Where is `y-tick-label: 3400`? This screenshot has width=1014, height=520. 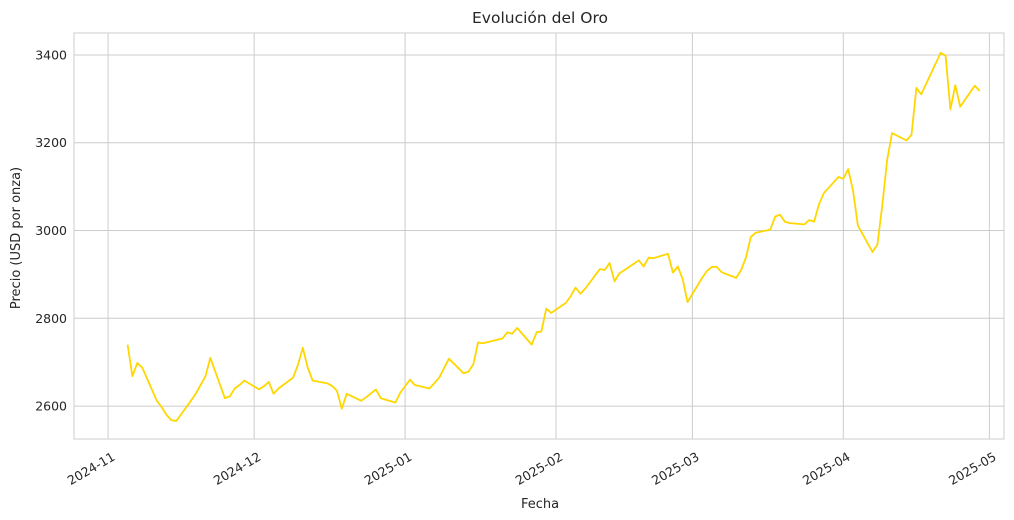 y-tick-label: 3400 is located at coordinates (51, 54).